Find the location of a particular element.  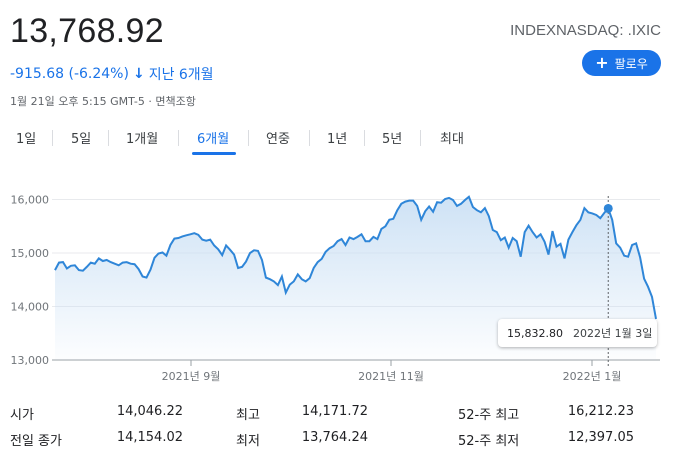

x-tick-label: 2022년 1월 is located at coordinates (592, 376).